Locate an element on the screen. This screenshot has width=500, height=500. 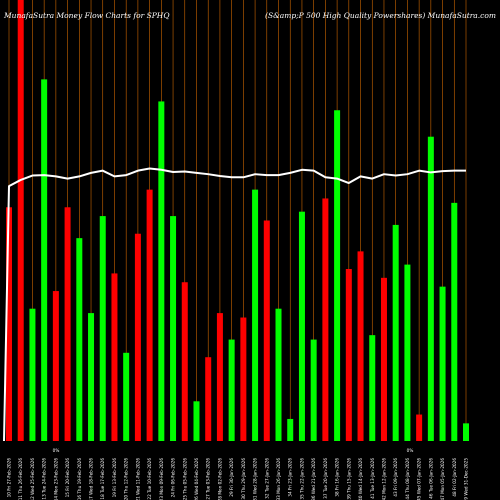
x-tick-label: 33 Mon 26-Jan-2026 is located at coordinates (278, 479).